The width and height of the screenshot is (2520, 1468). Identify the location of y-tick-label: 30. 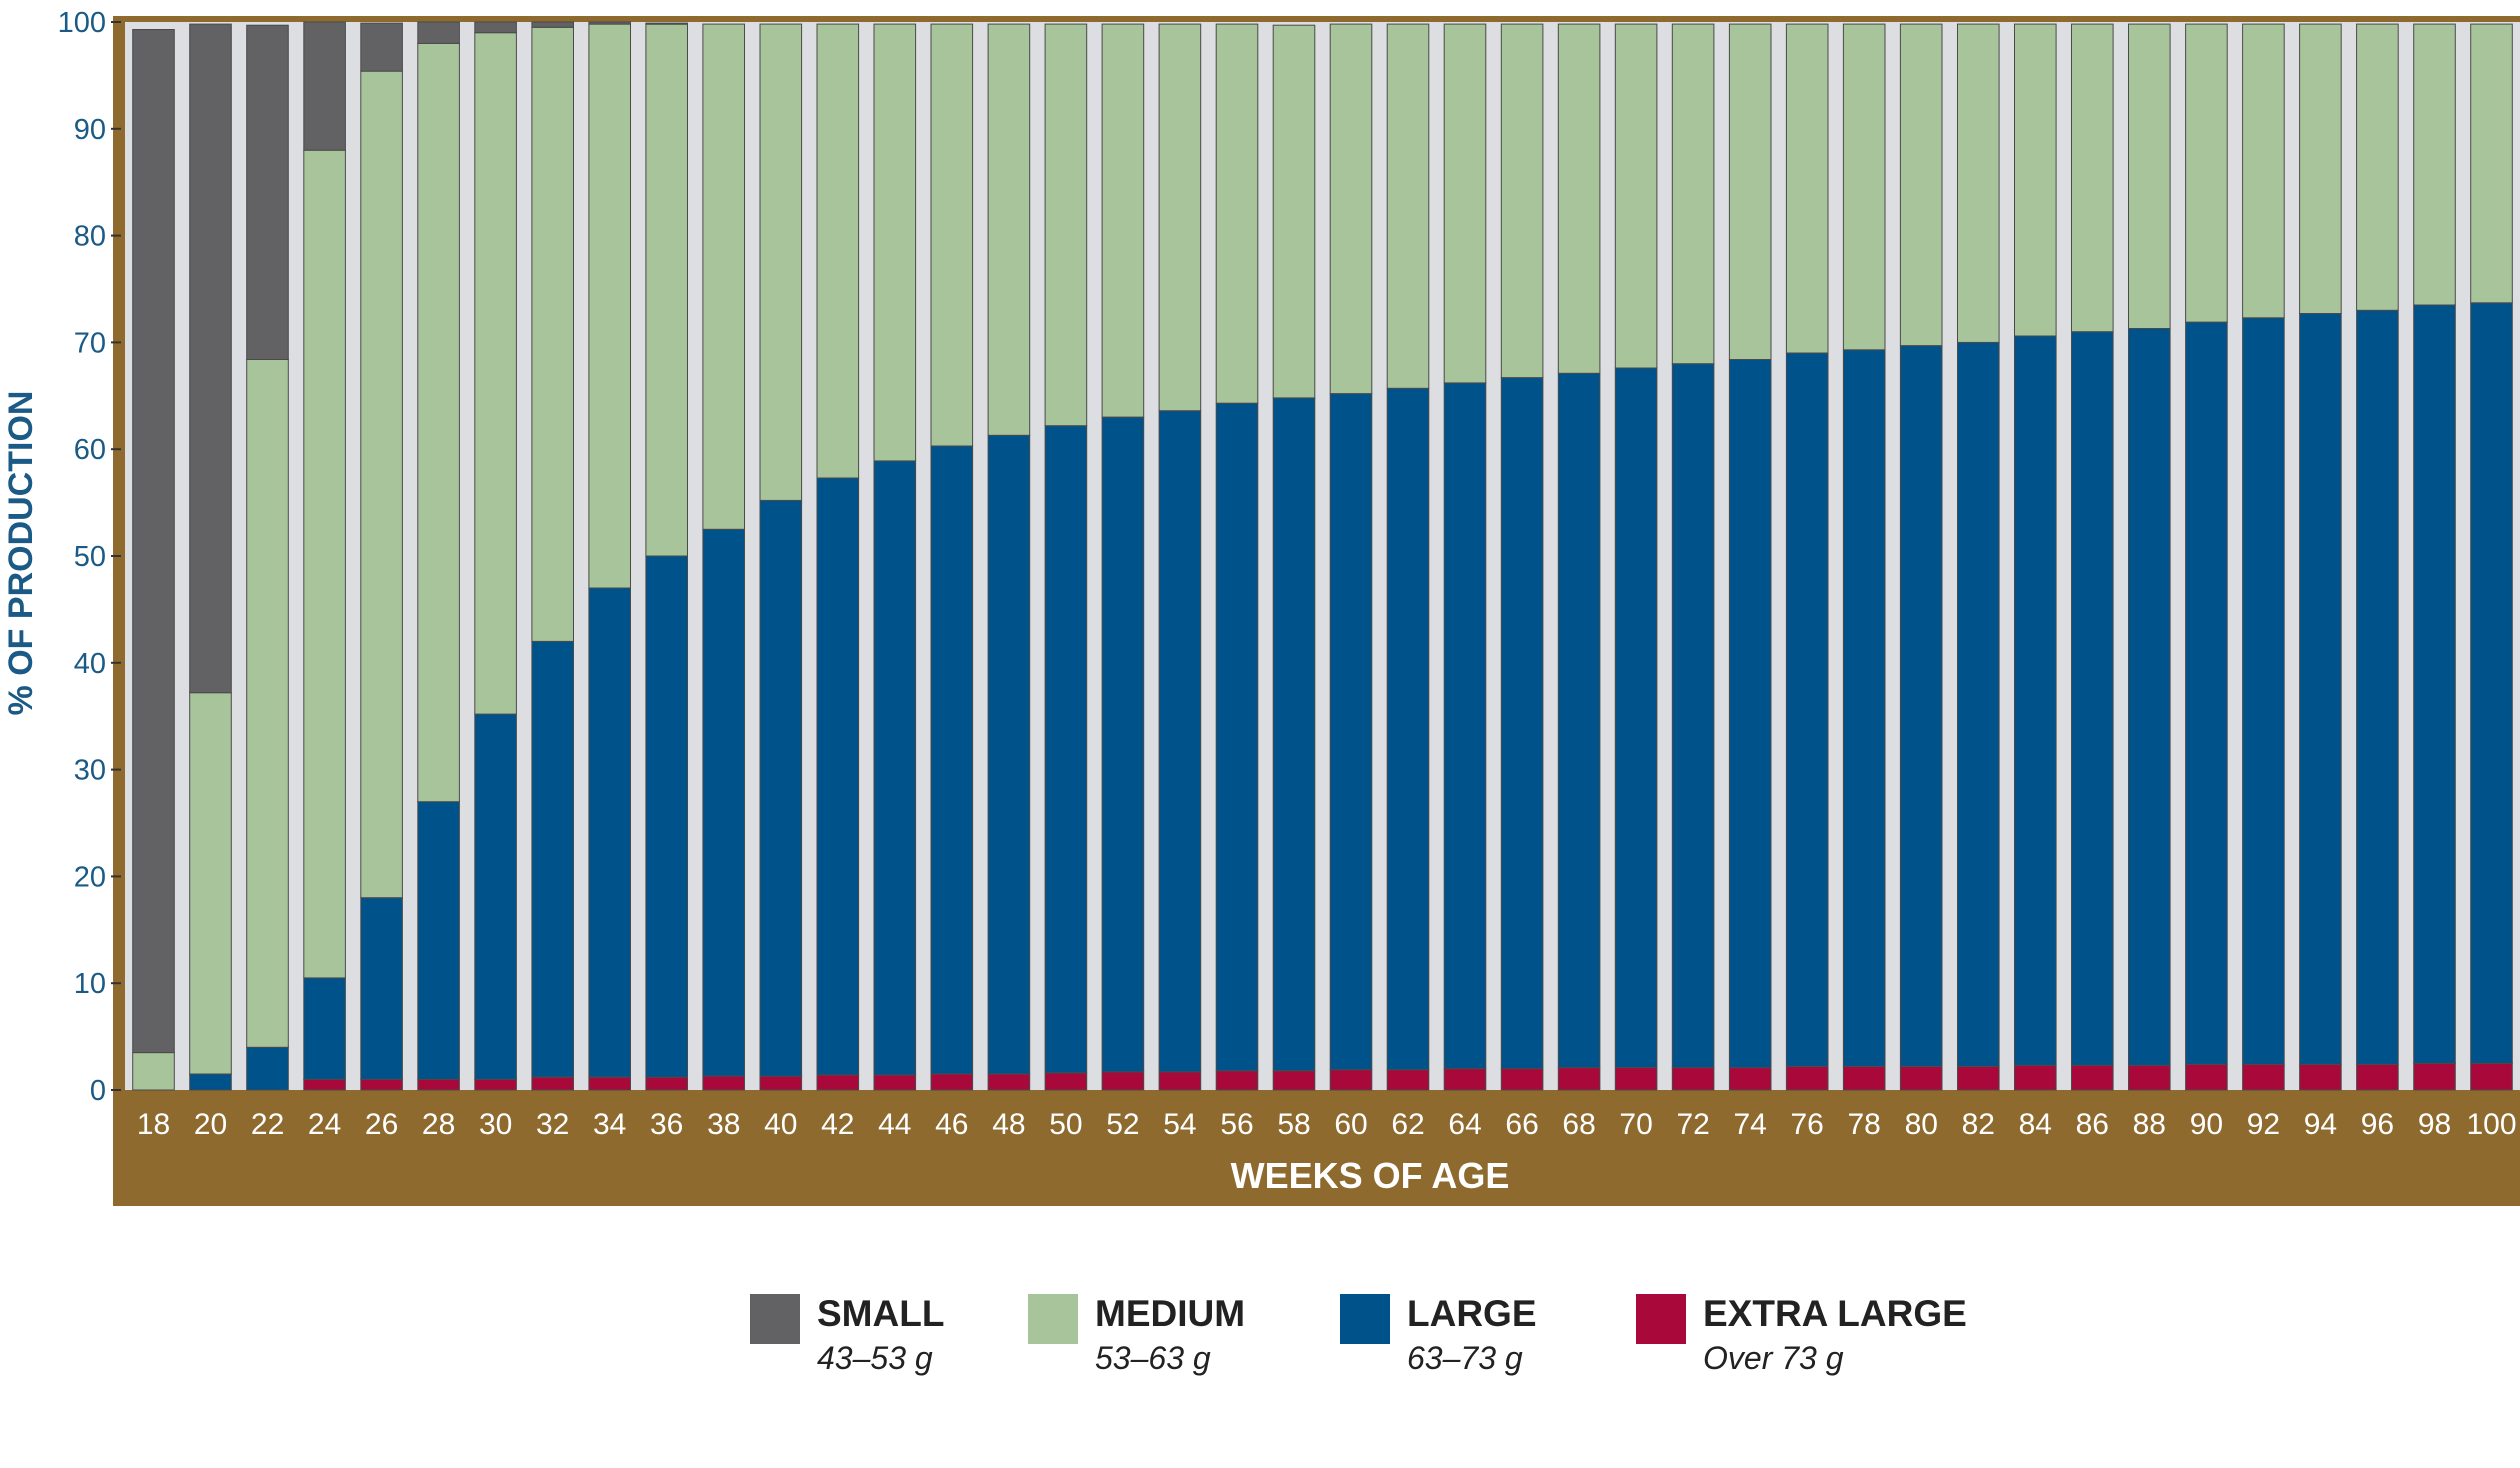
(90, 771).